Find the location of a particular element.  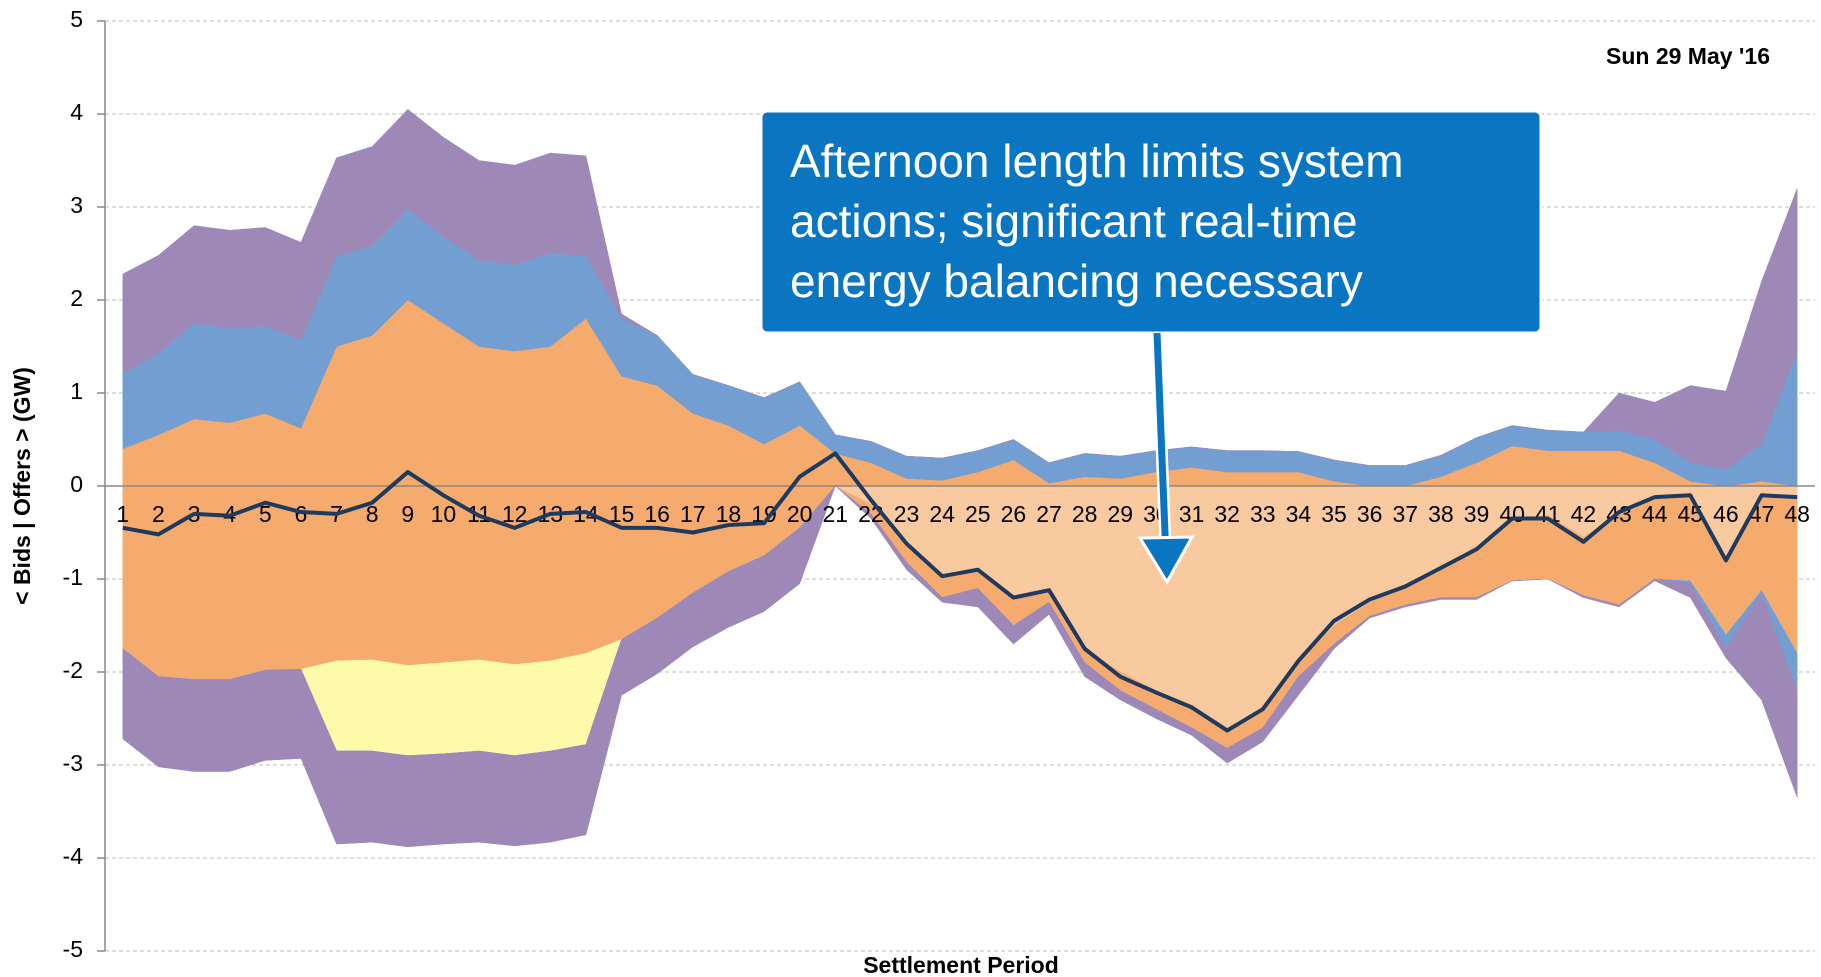

date-annotation: Sun 29 May '16 is located at coordinates (1688, 56).